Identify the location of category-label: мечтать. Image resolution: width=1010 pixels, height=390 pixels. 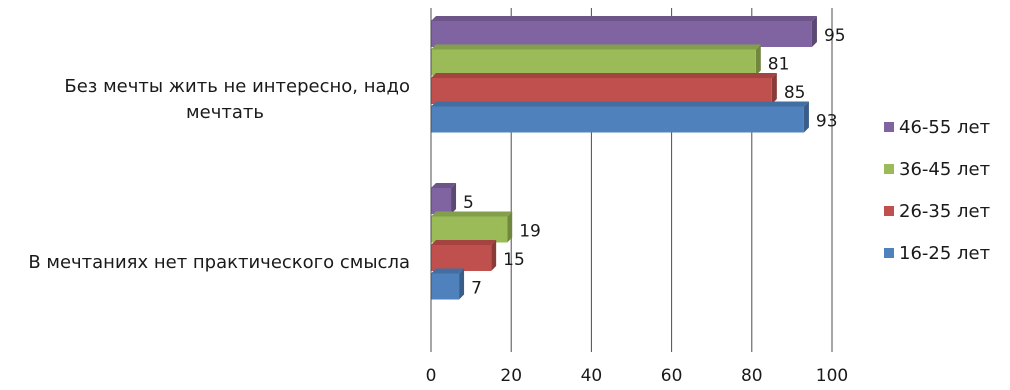
(225, 112).